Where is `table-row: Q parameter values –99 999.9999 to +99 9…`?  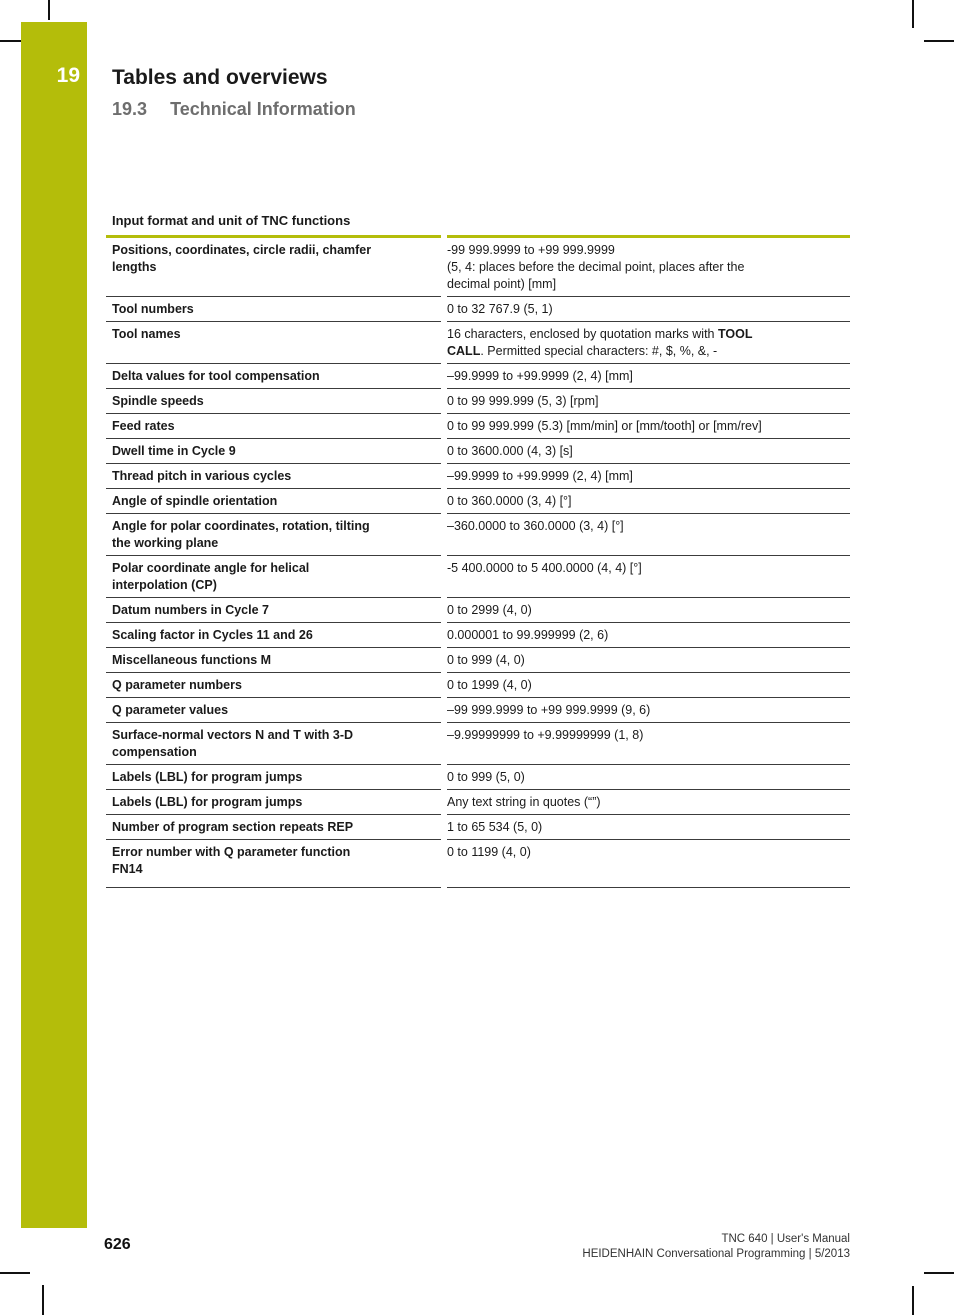 table-row: Q parameter values –99 999.9999 to +99 9… is located at coordinates (478, 710).